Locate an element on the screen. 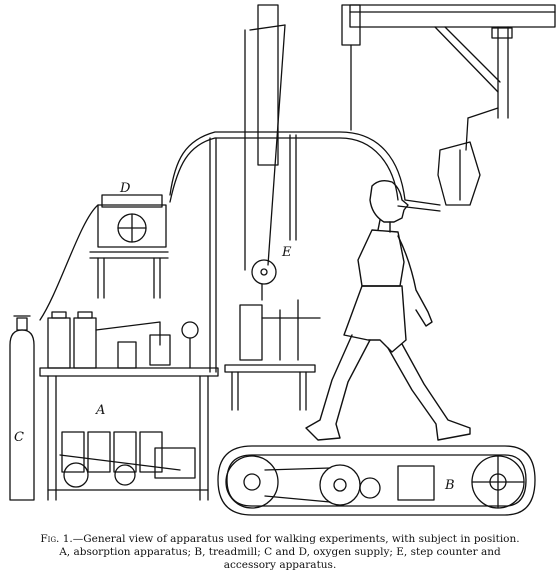 This screenshot has height=573, width=560. valve-bag is located at coordinates (459, 173).